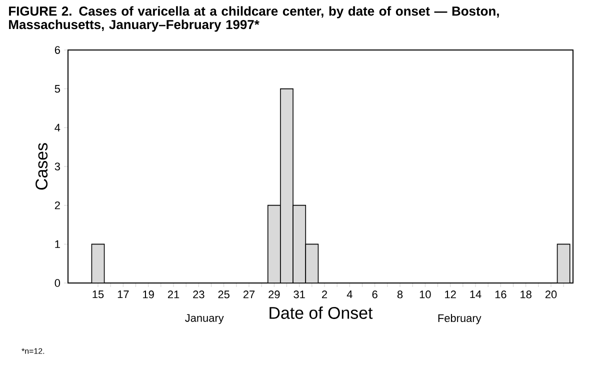 The width and height of the screenshot is (609, 368). Describe the element at coordinates (500, 294) in the screenshot. I see `x-tick-label: 16` at that location.